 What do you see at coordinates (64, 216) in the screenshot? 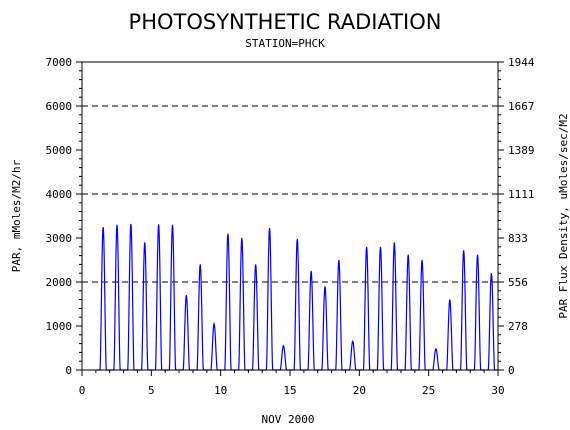
I see `y-axis-ticks: 0 1000 2000 3000 4000 5000 6000 7000` at bounding box center [64, 216].